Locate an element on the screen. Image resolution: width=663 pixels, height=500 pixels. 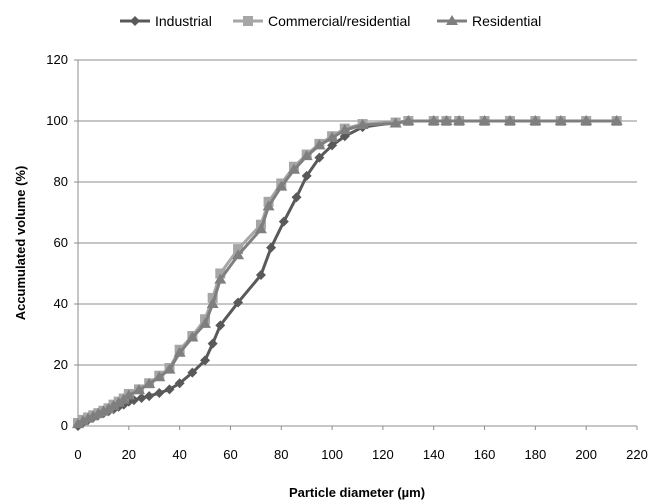
x-tick-label-3: 60 is located at coordinates (230, 454).